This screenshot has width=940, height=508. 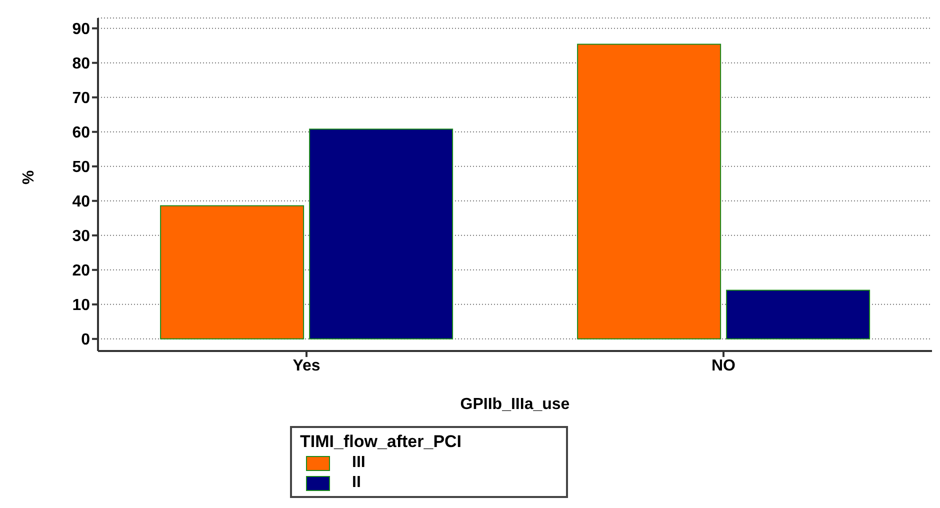 What do you see at coordinates (81, 202) in the screenshot?
I see `y-tick-label: 40` at bounding box center [81, 202].